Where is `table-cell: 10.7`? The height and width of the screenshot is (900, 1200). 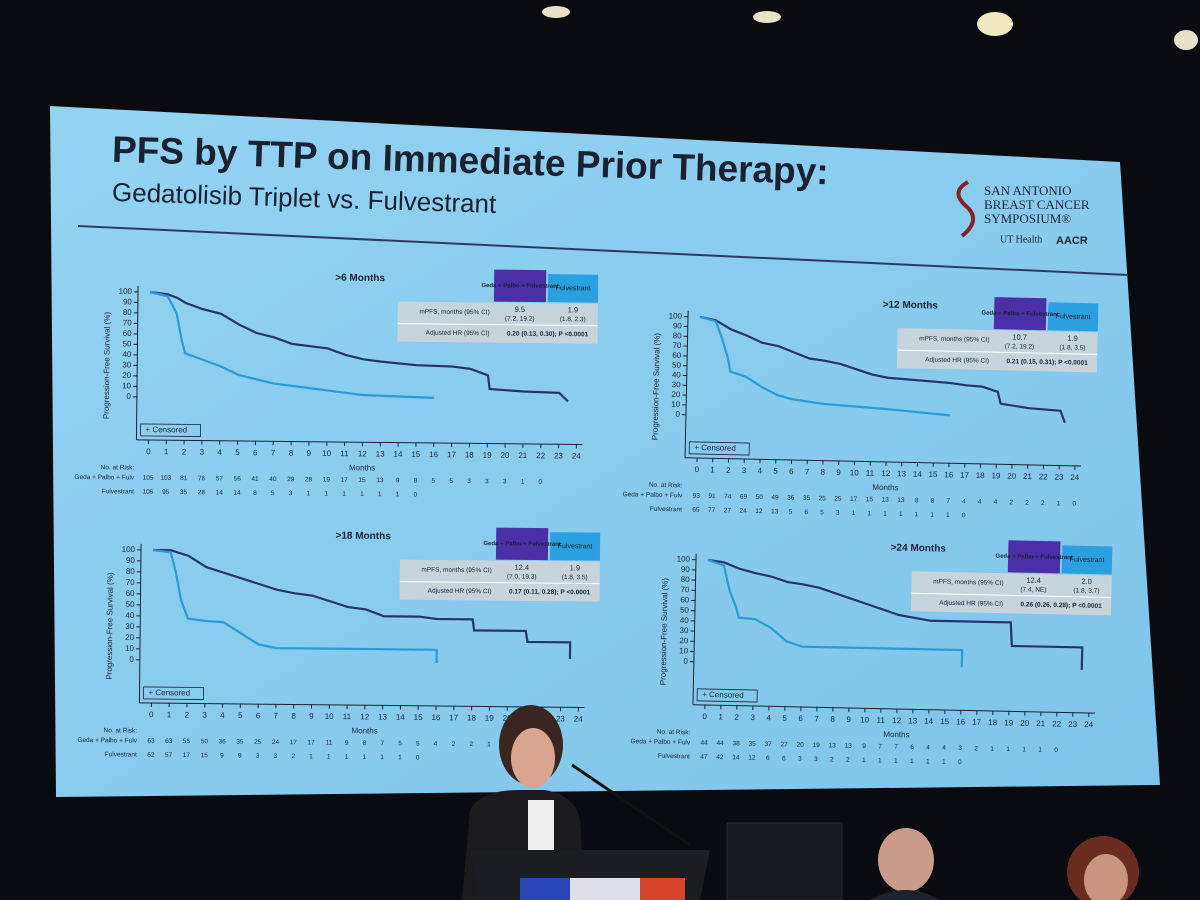 table-cell: 10.7 is located at coordinates (1019, 337).